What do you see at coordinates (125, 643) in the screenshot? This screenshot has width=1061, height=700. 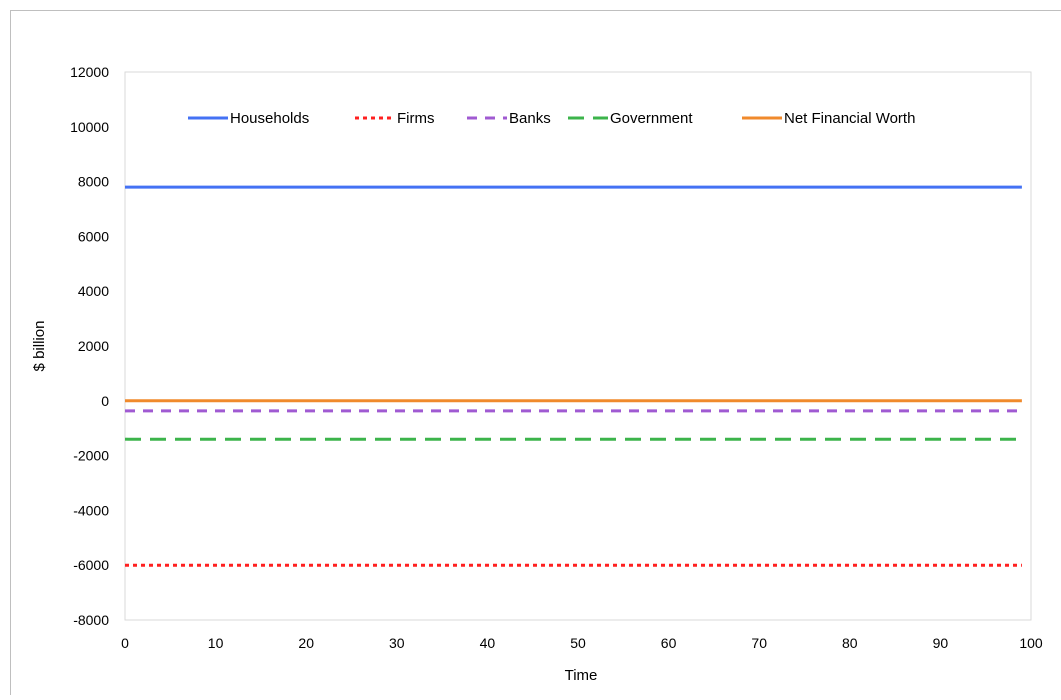 I see `x-tick-label: 0` at bounding box center [125, 643].